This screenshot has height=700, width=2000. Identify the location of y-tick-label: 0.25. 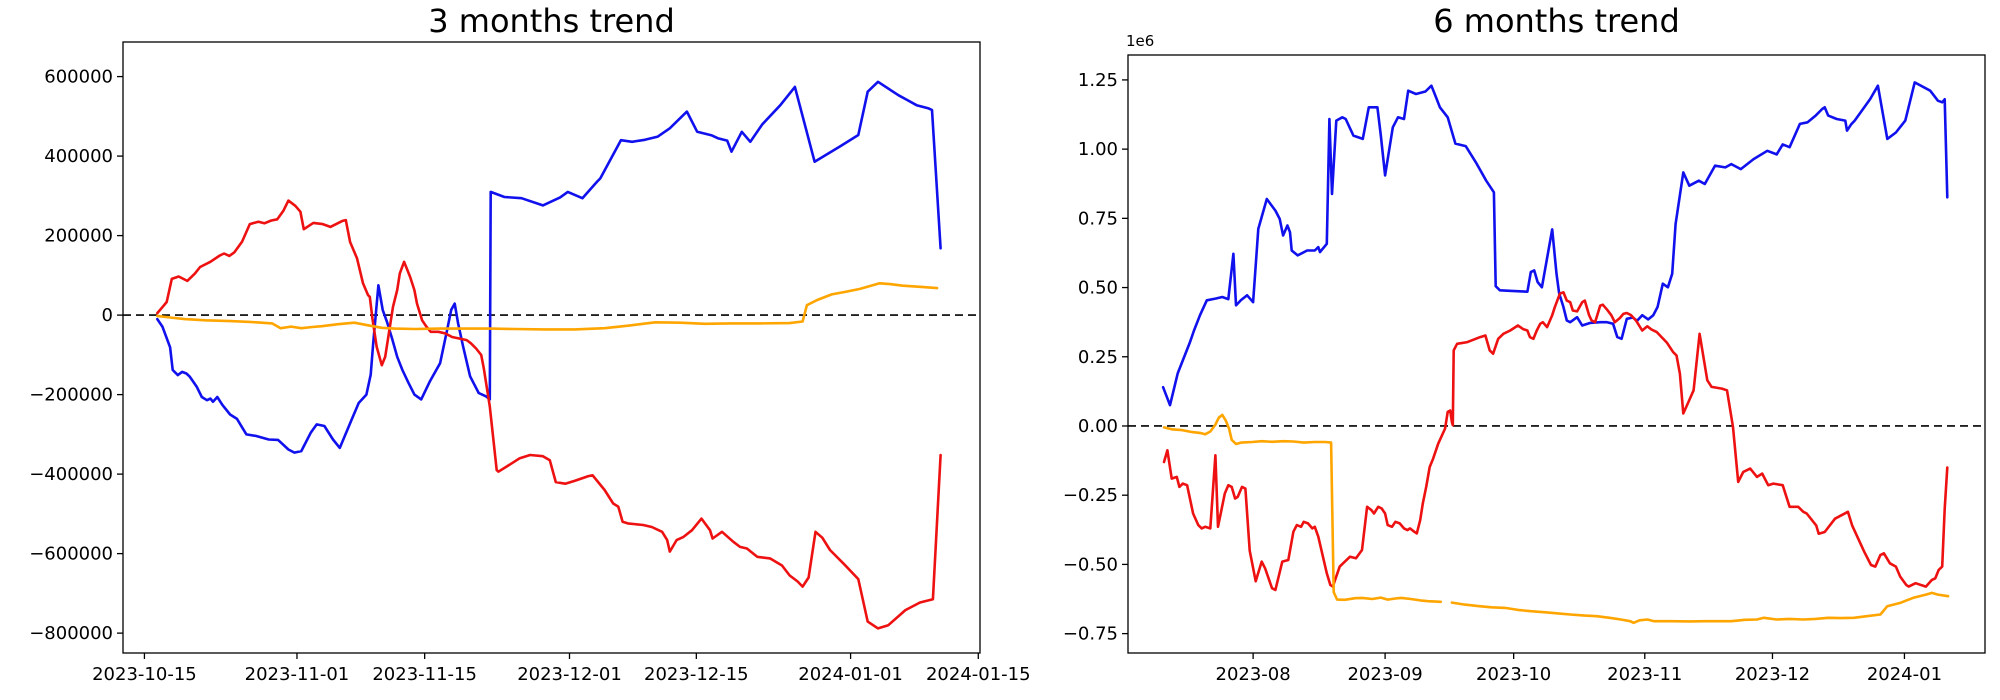
(1098, 357).